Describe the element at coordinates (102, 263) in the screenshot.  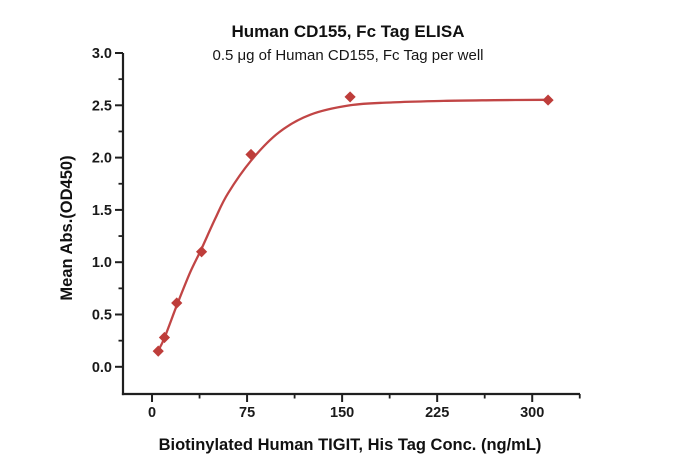
I see `y-tick-label: 1.0` at that location.